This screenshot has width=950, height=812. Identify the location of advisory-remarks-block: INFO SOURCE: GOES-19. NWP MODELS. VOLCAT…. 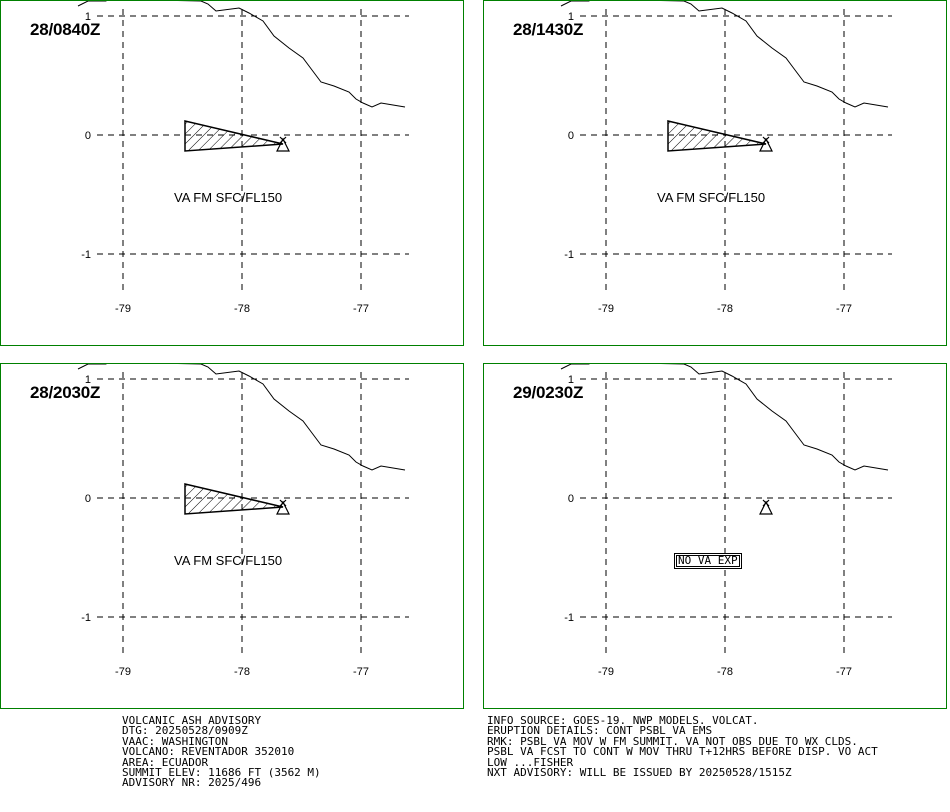
(682, 747).